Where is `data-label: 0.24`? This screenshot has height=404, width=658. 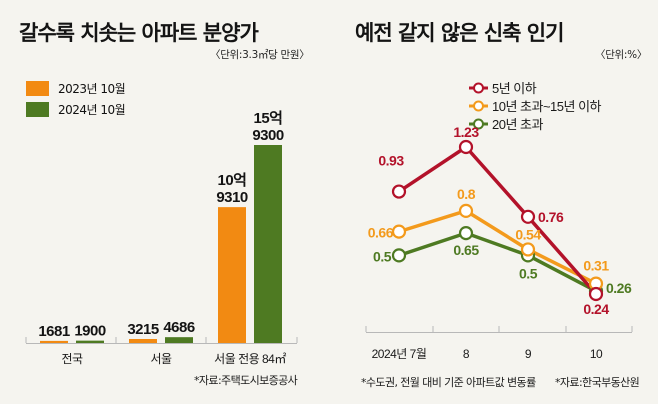 data-label: 0.24 is located at coordinates (596, 309).